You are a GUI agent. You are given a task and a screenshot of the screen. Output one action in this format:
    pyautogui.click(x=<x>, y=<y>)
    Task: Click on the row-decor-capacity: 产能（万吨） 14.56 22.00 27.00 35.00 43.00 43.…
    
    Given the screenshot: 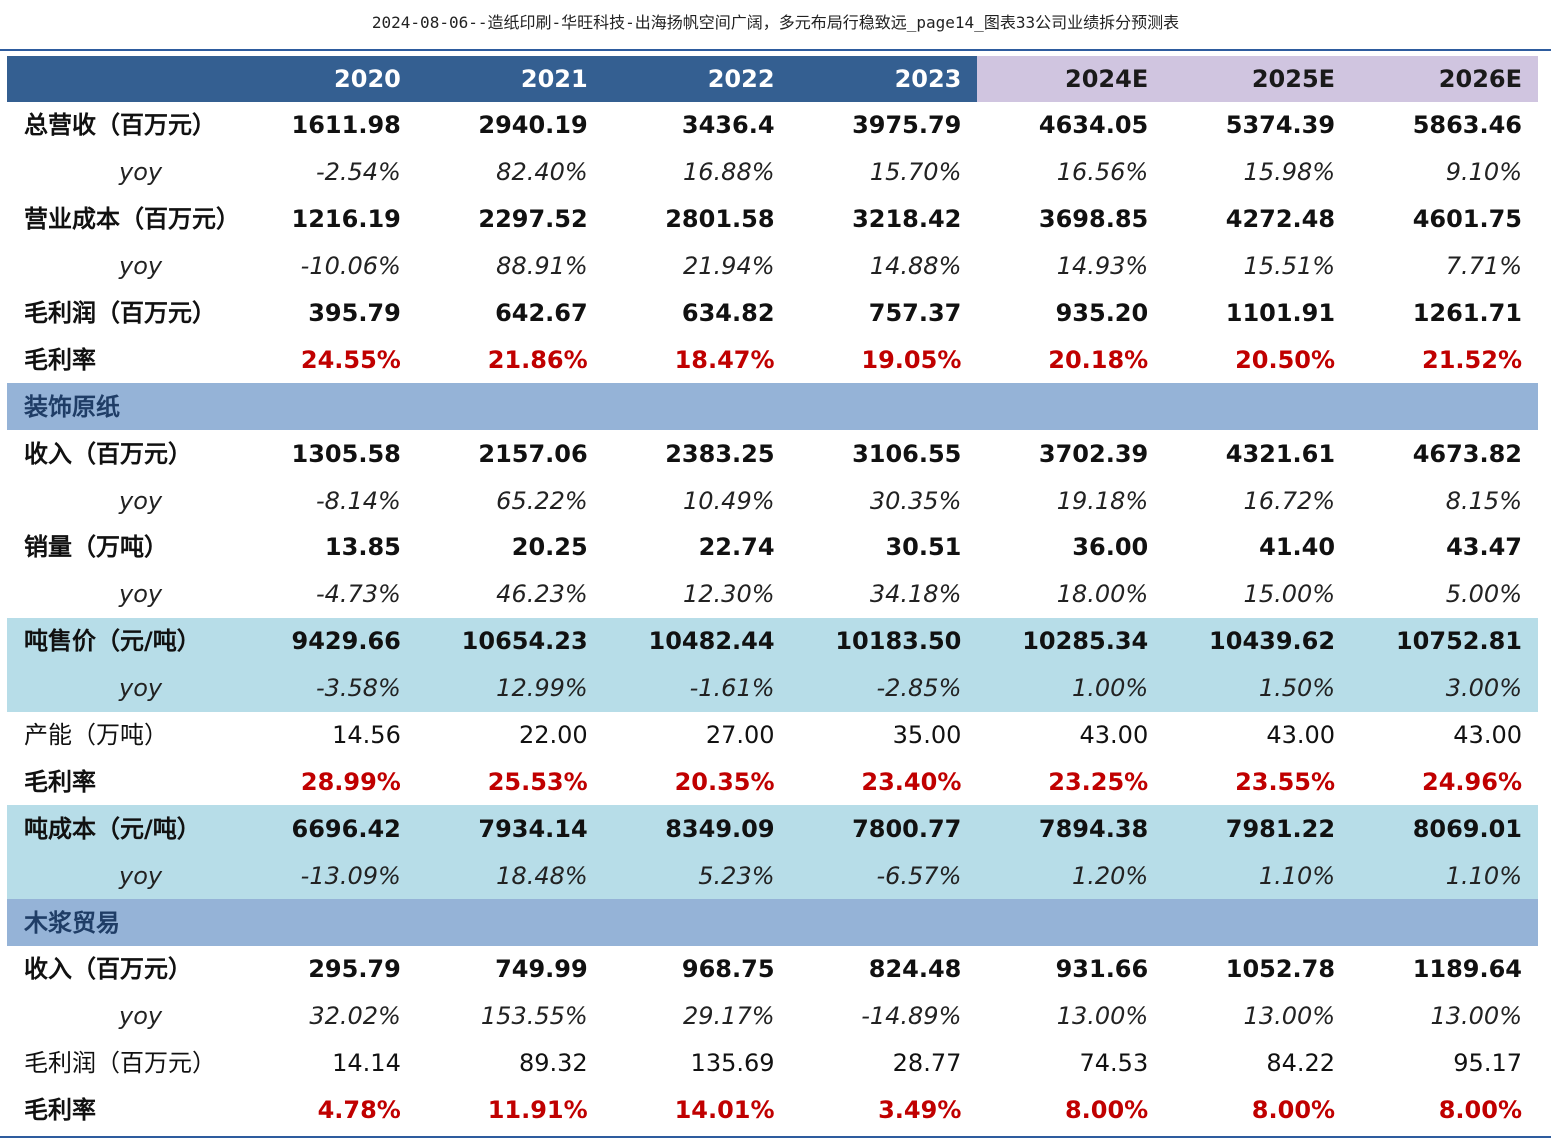 What is the action you would take?
    pyautogui.click(x=772, y=735)
    